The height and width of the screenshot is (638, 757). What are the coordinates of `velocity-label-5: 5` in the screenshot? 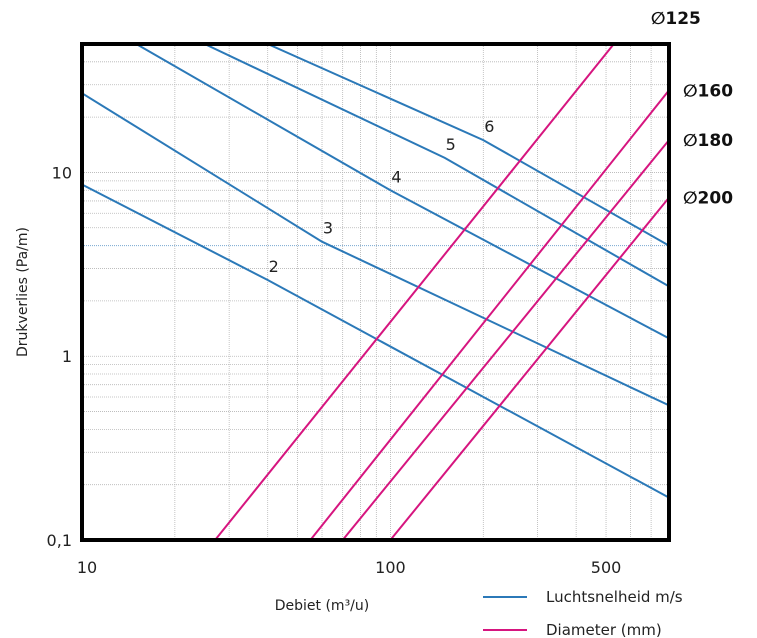 It's located at (451, 144).